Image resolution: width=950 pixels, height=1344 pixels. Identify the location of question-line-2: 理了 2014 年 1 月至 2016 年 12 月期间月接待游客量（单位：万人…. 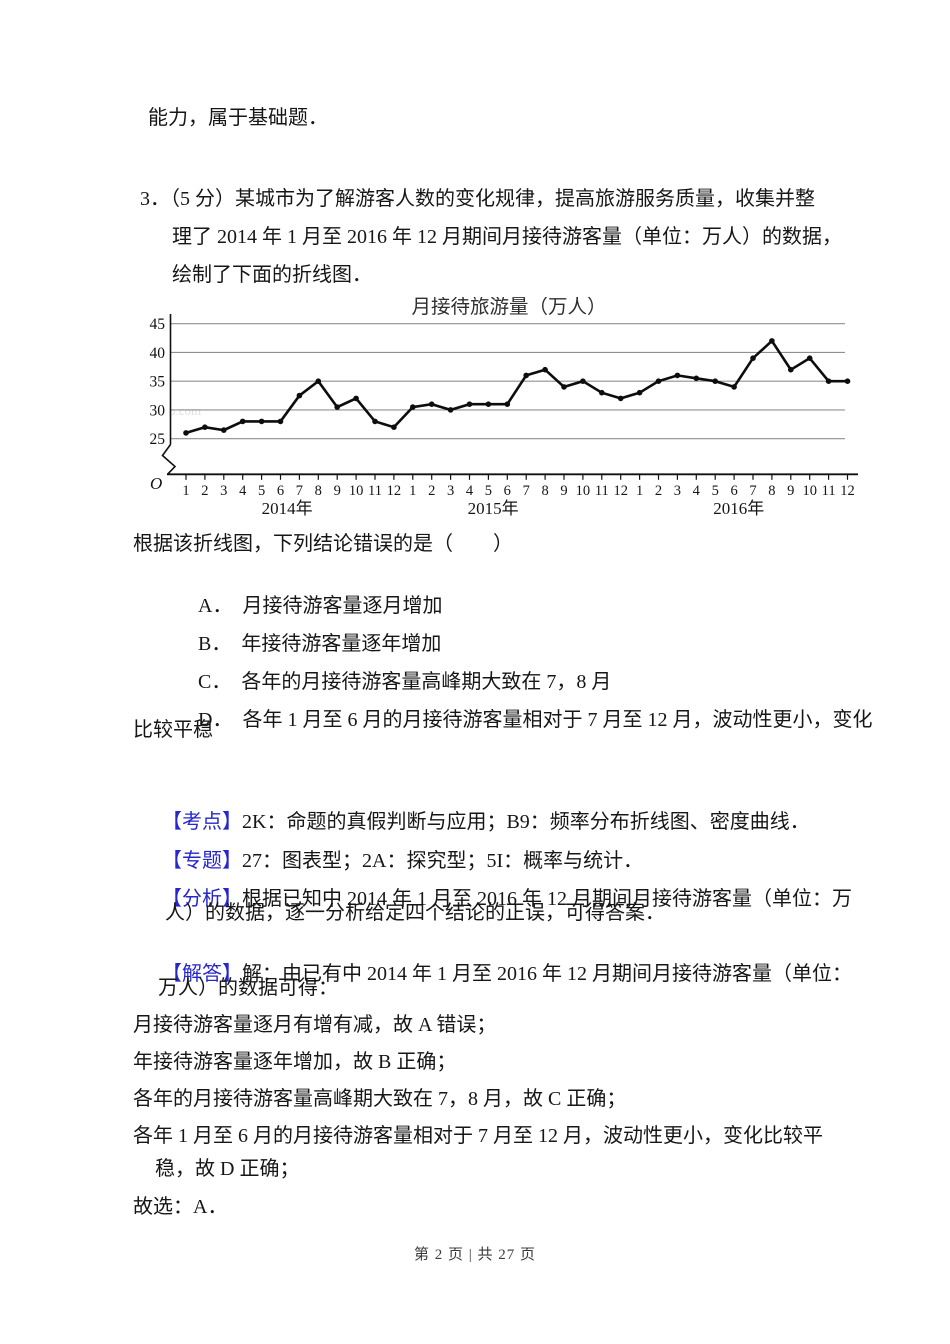
(507, 237).